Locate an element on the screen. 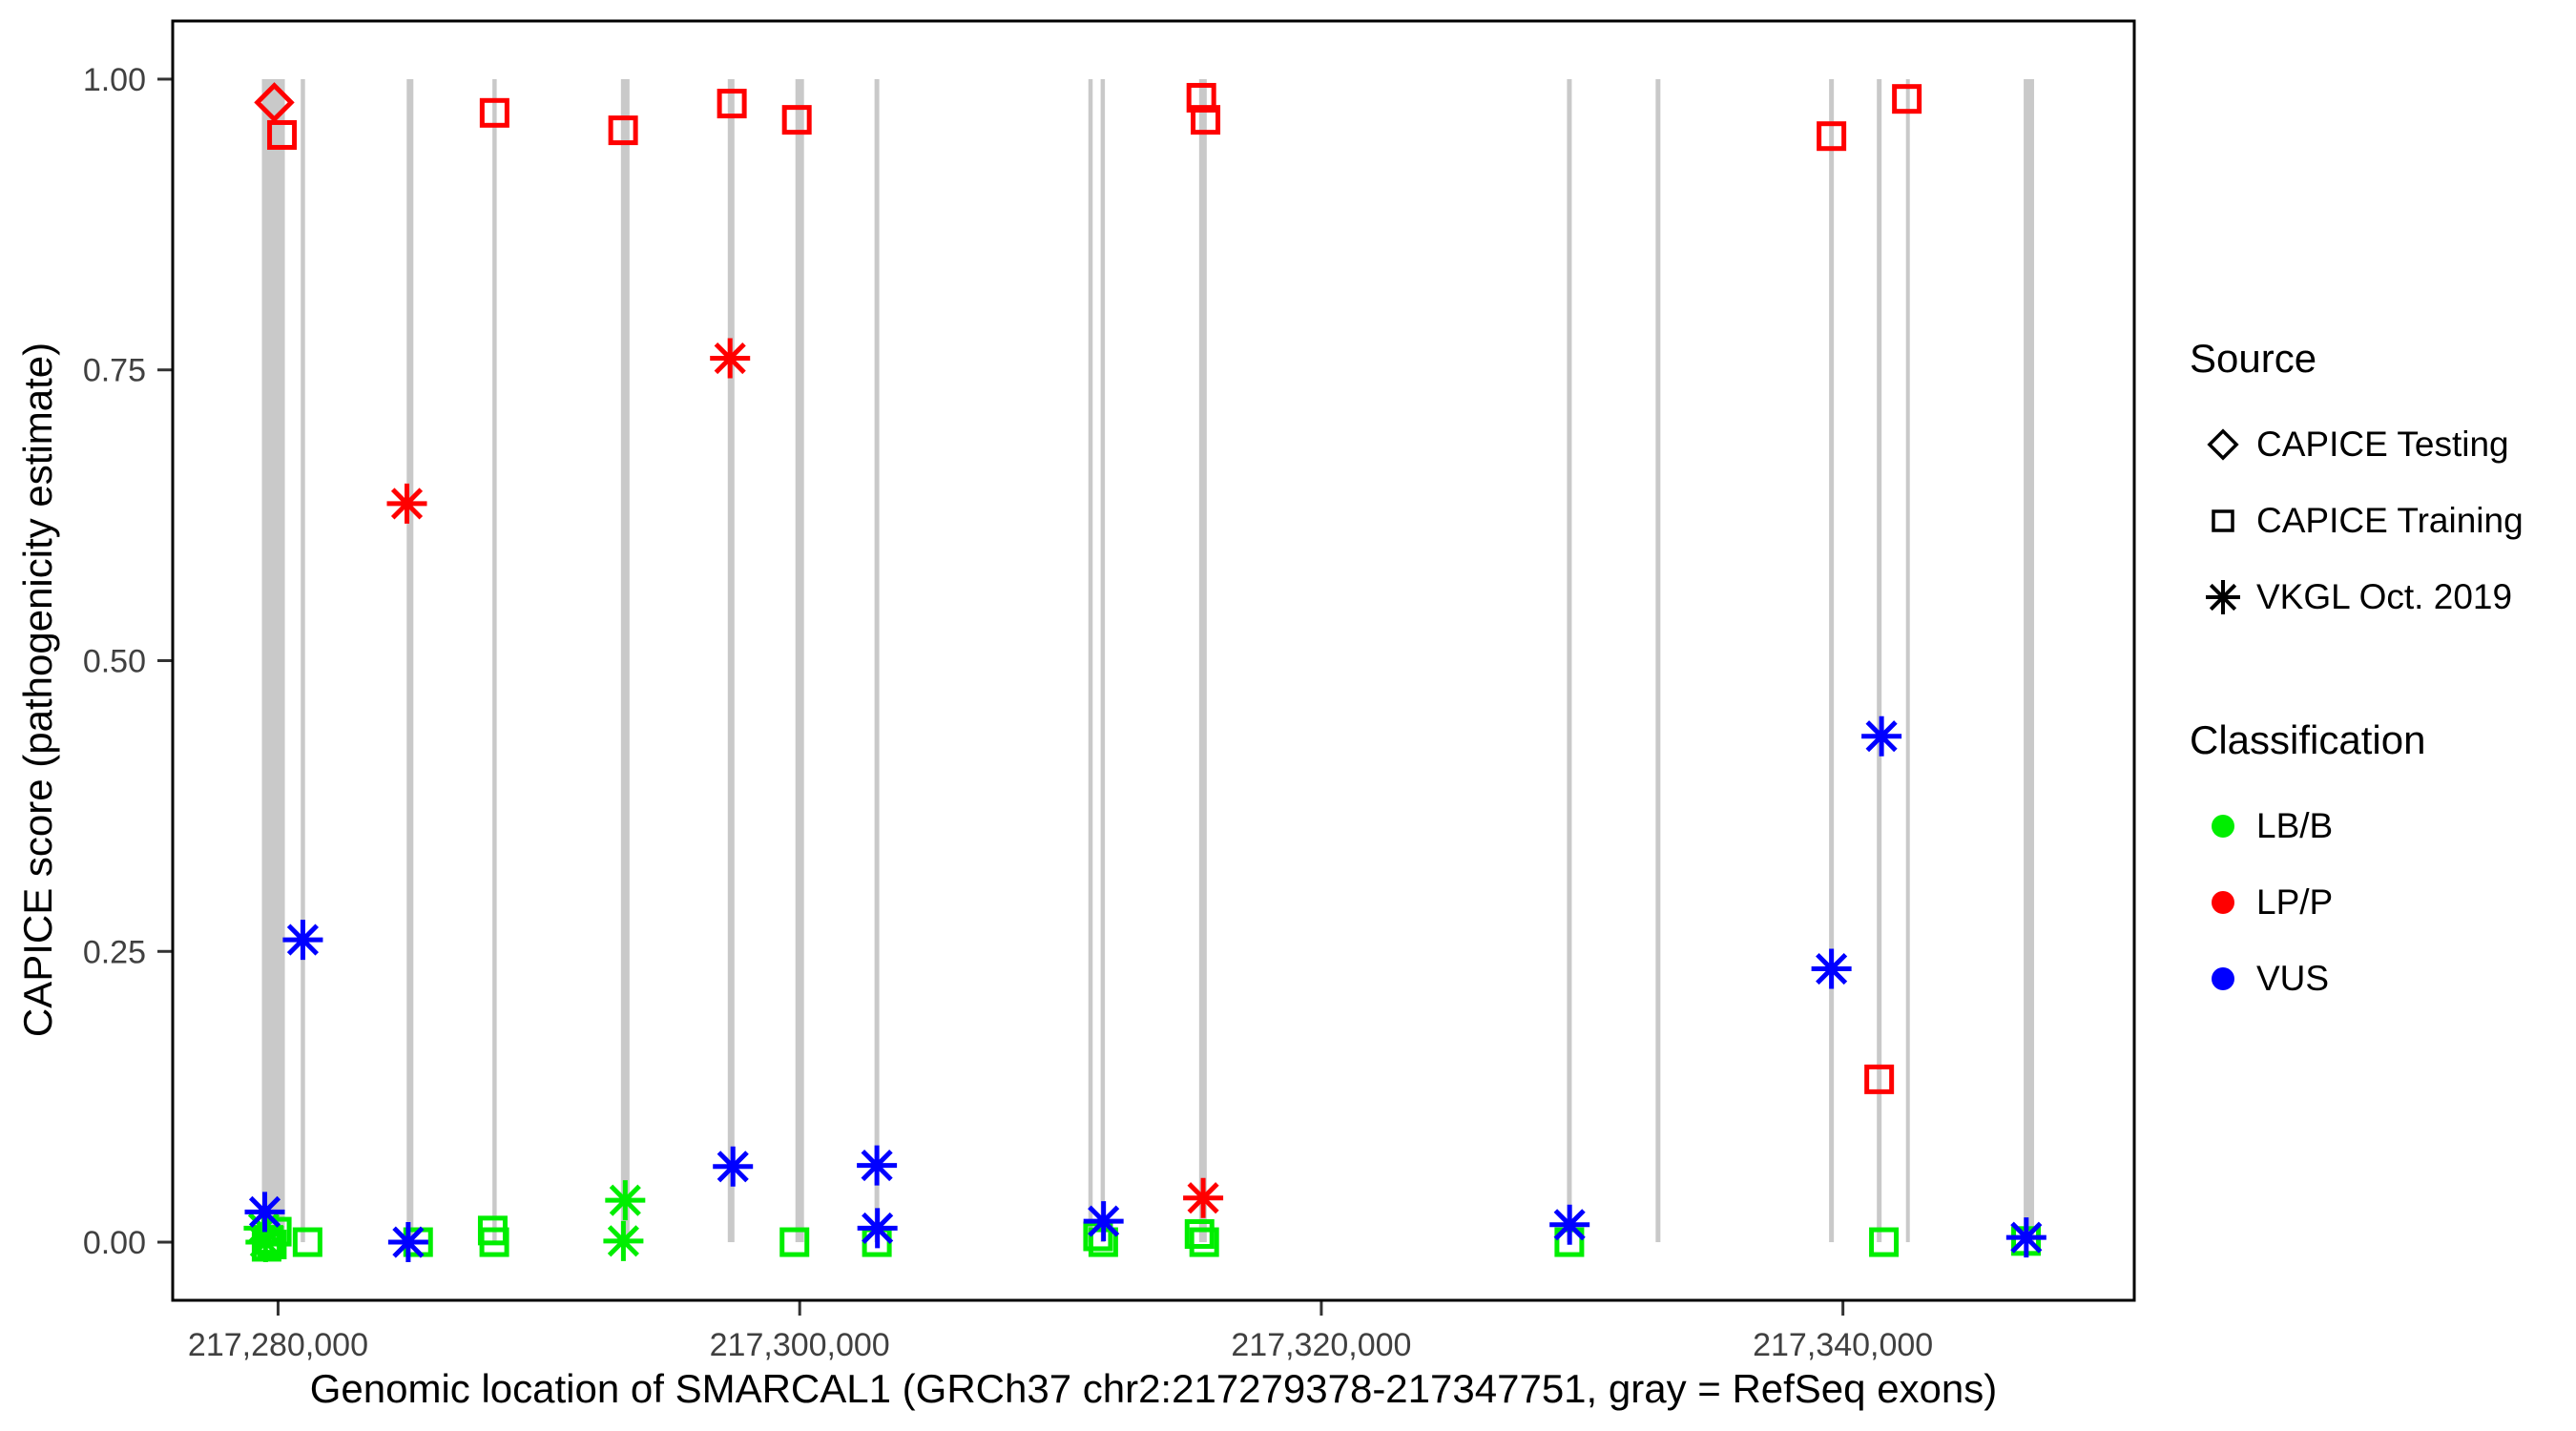  legend-item-vus: VUS is located at coordinates (2307, 979).